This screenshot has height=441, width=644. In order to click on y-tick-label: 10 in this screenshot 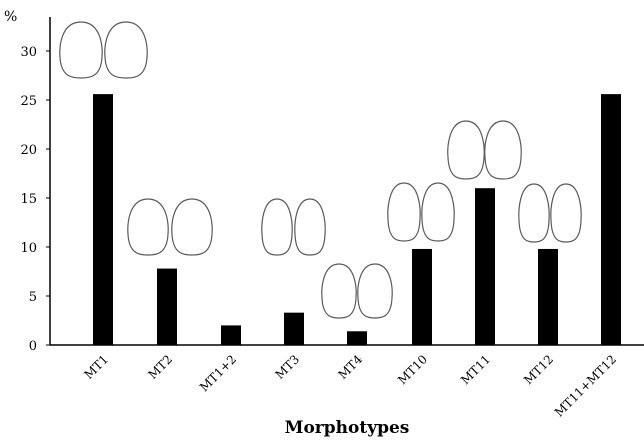, I will do `click(28, 248)`.